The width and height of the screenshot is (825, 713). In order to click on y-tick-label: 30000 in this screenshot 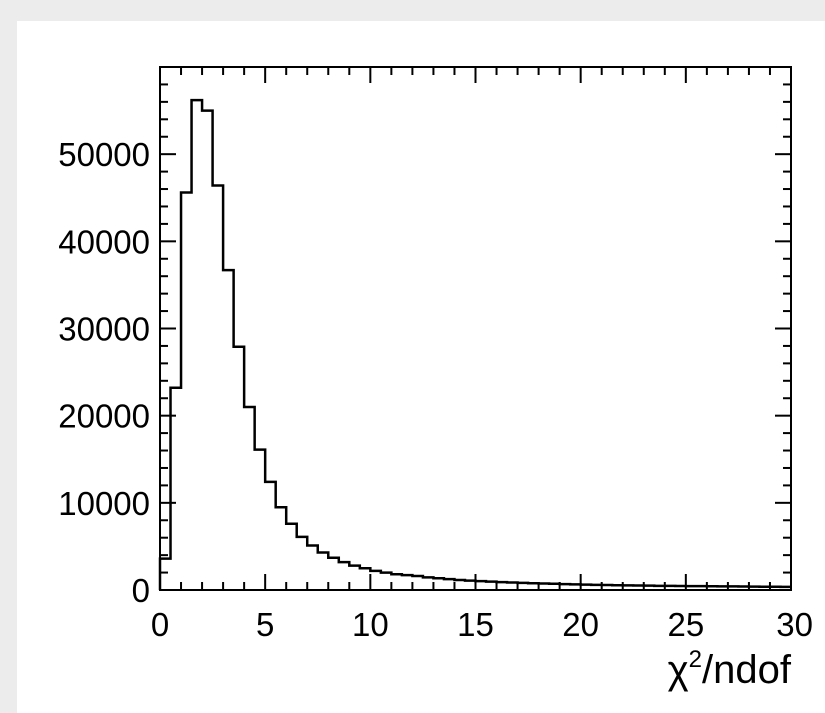, I will do `click(104, 329)`.